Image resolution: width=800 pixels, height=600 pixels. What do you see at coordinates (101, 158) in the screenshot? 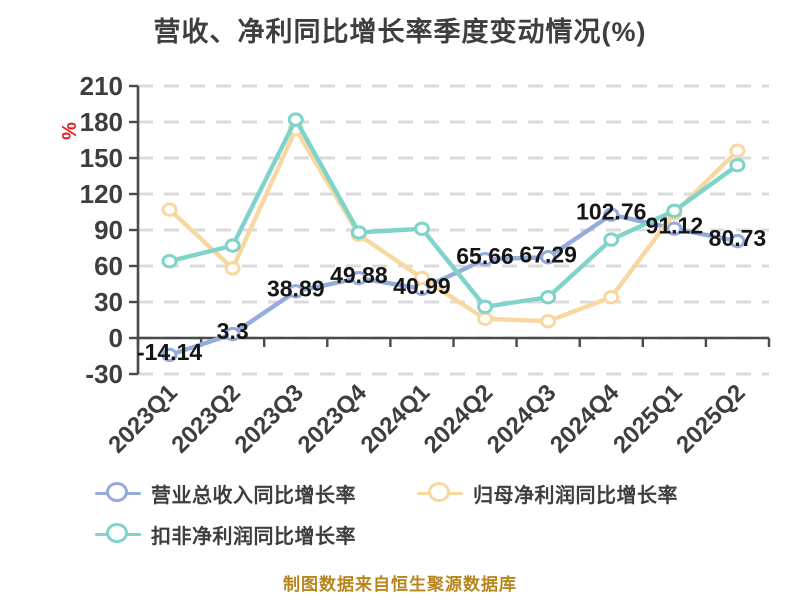
I see `y-tick-label: 150` at bounding box center [101, 158].